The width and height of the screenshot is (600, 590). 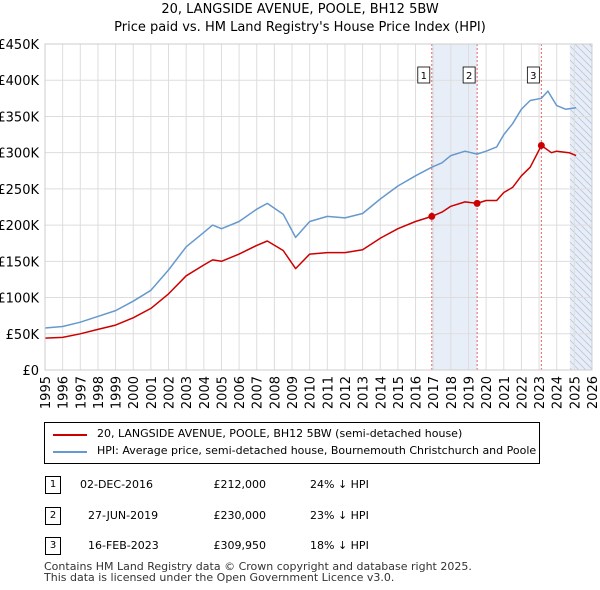 I want to click on sale-label: 2, so click(x=469, y=76).